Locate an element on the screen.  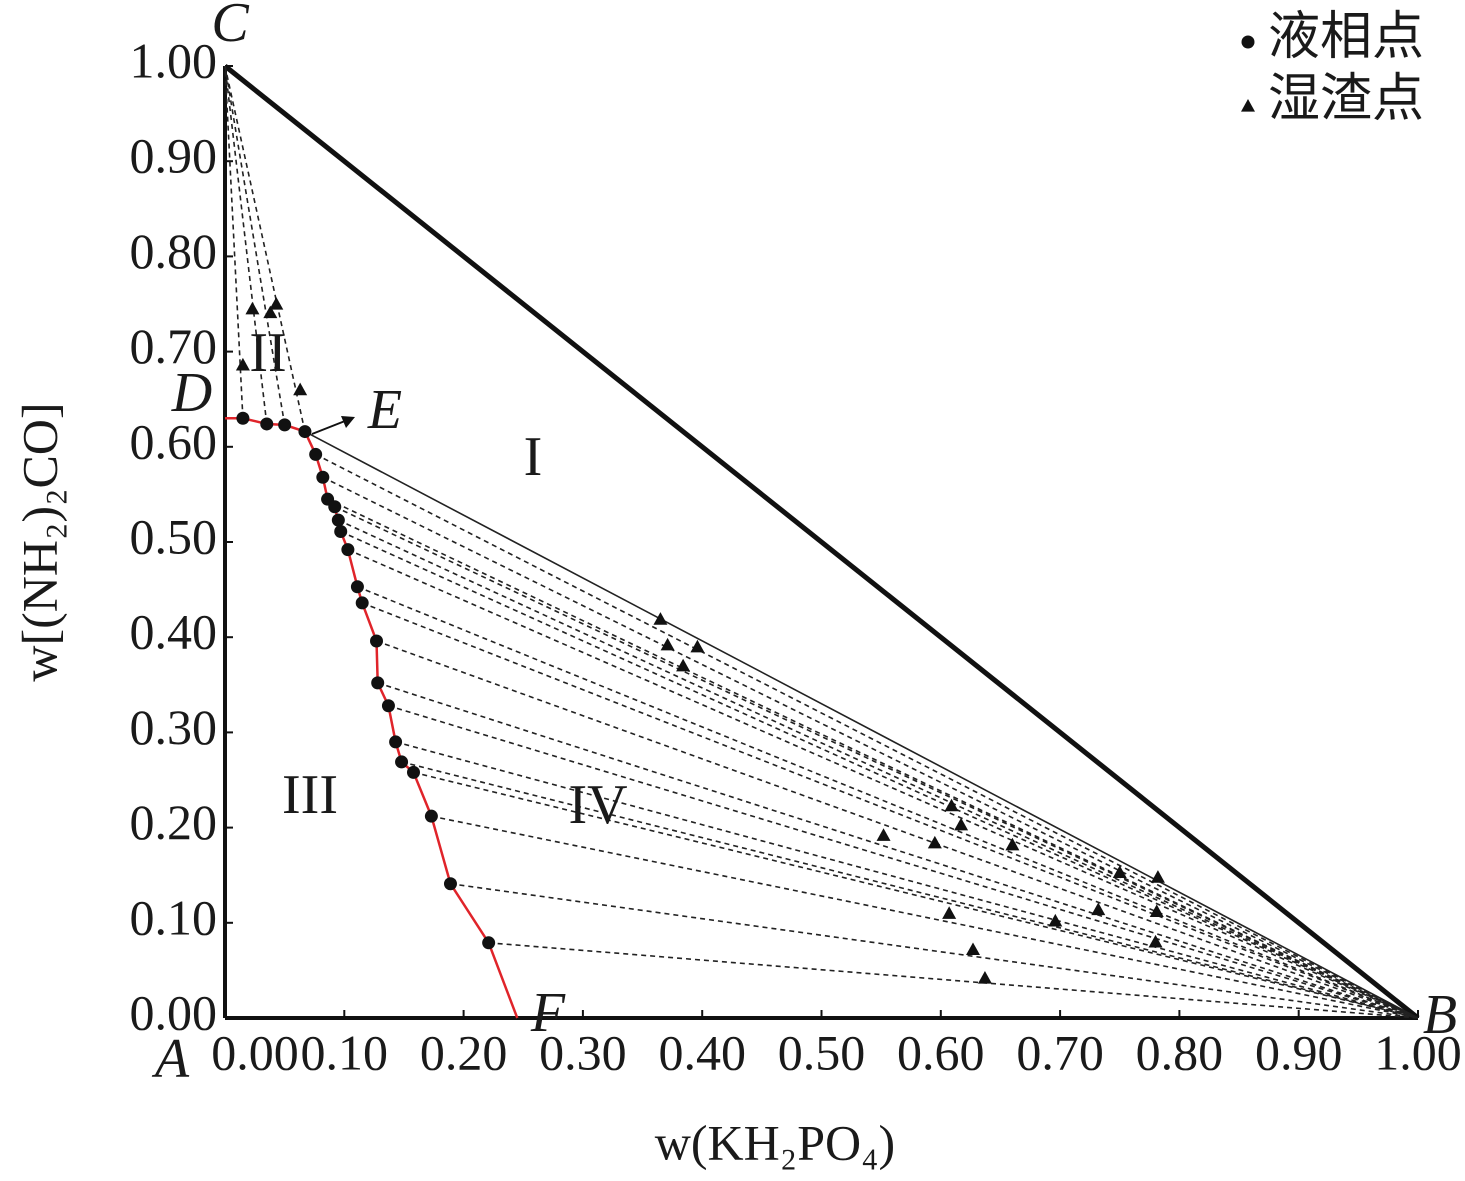
arrowhead is located at coordinates (348, 422).